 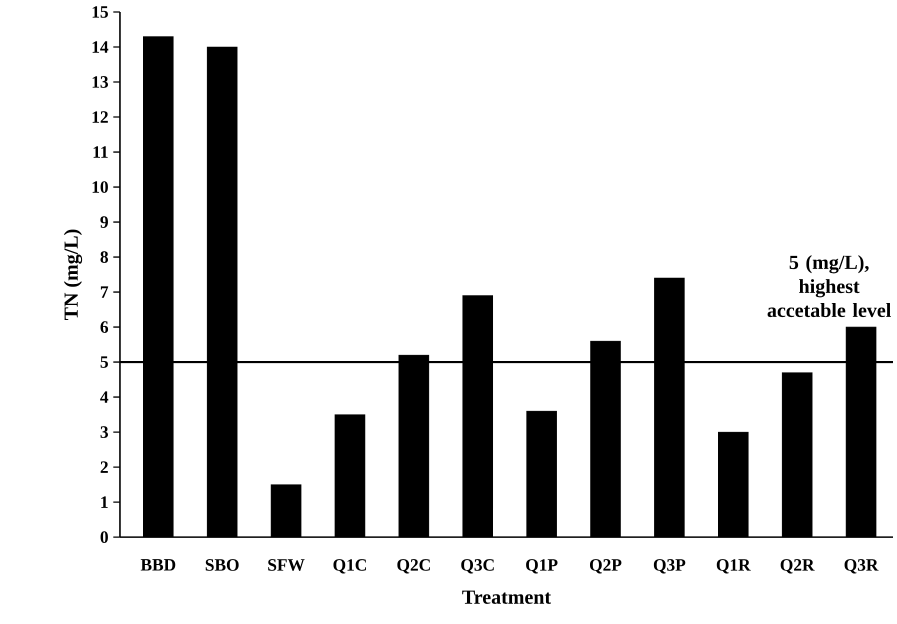 What do you see at coordinates (829, 286) in the screenshot?
I see `ref-line-label: 5 (mg/L), highest accetable level` at bounding box center [829, 286].